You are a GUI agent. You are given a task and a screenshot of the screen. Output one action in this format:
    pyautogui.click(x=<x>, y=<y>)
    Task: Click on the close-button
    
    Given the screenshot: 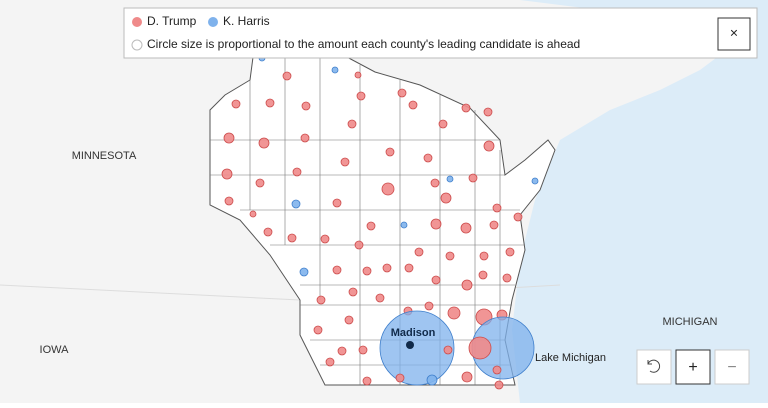 What is the action you would take?
    pyautogui.click(x=734, y=34)
    